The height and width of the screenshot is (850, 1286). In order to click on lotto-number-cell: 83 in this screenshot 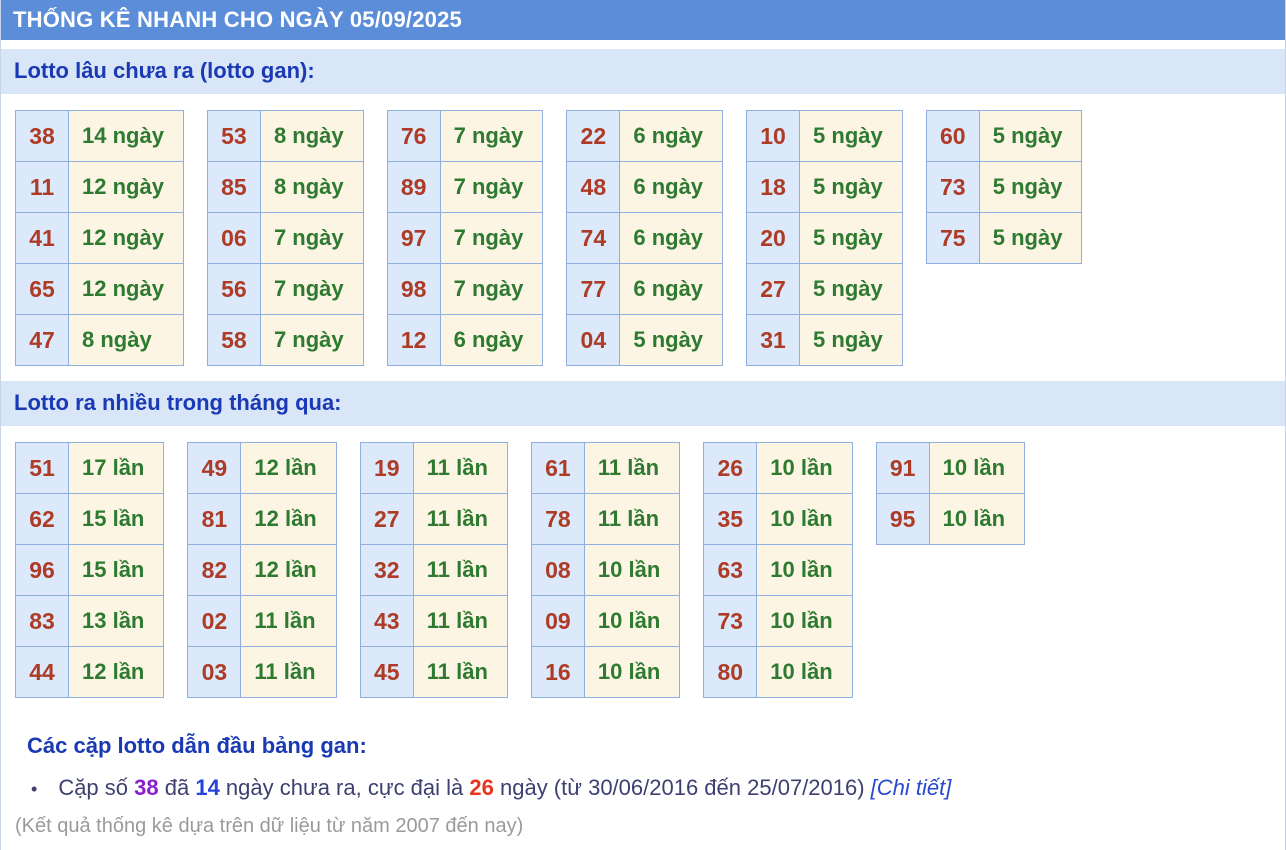, I will do `click(42, 621)`.